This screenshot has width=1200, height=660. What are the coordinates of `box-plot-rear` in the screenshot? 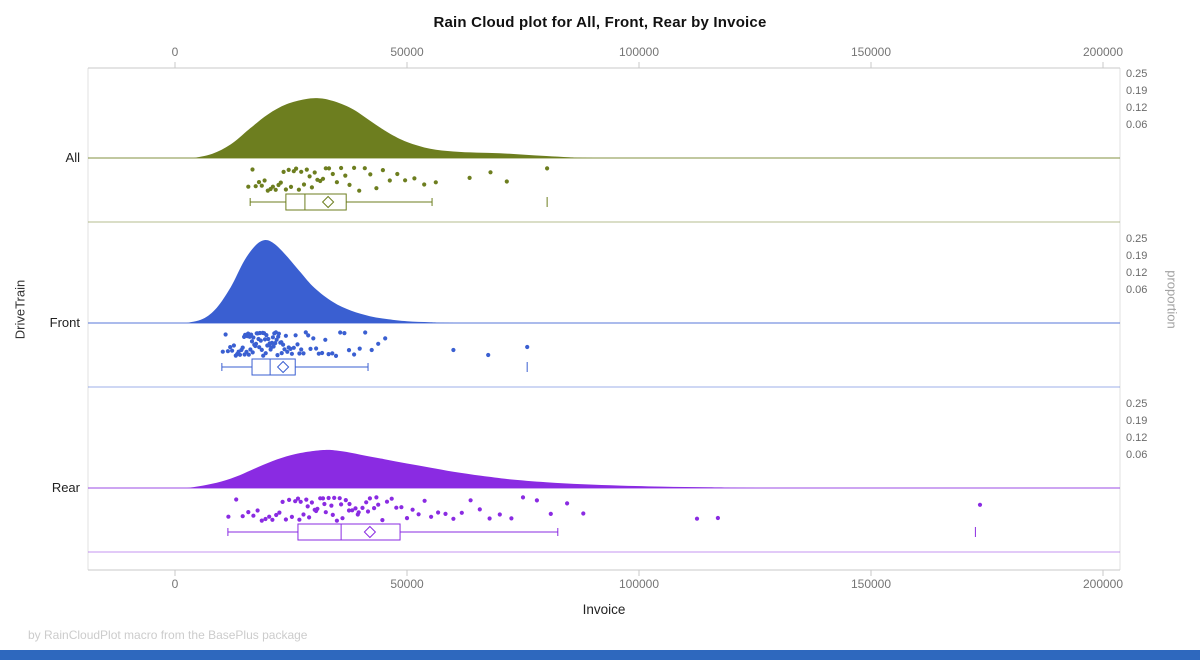 It's located at (601, 532).